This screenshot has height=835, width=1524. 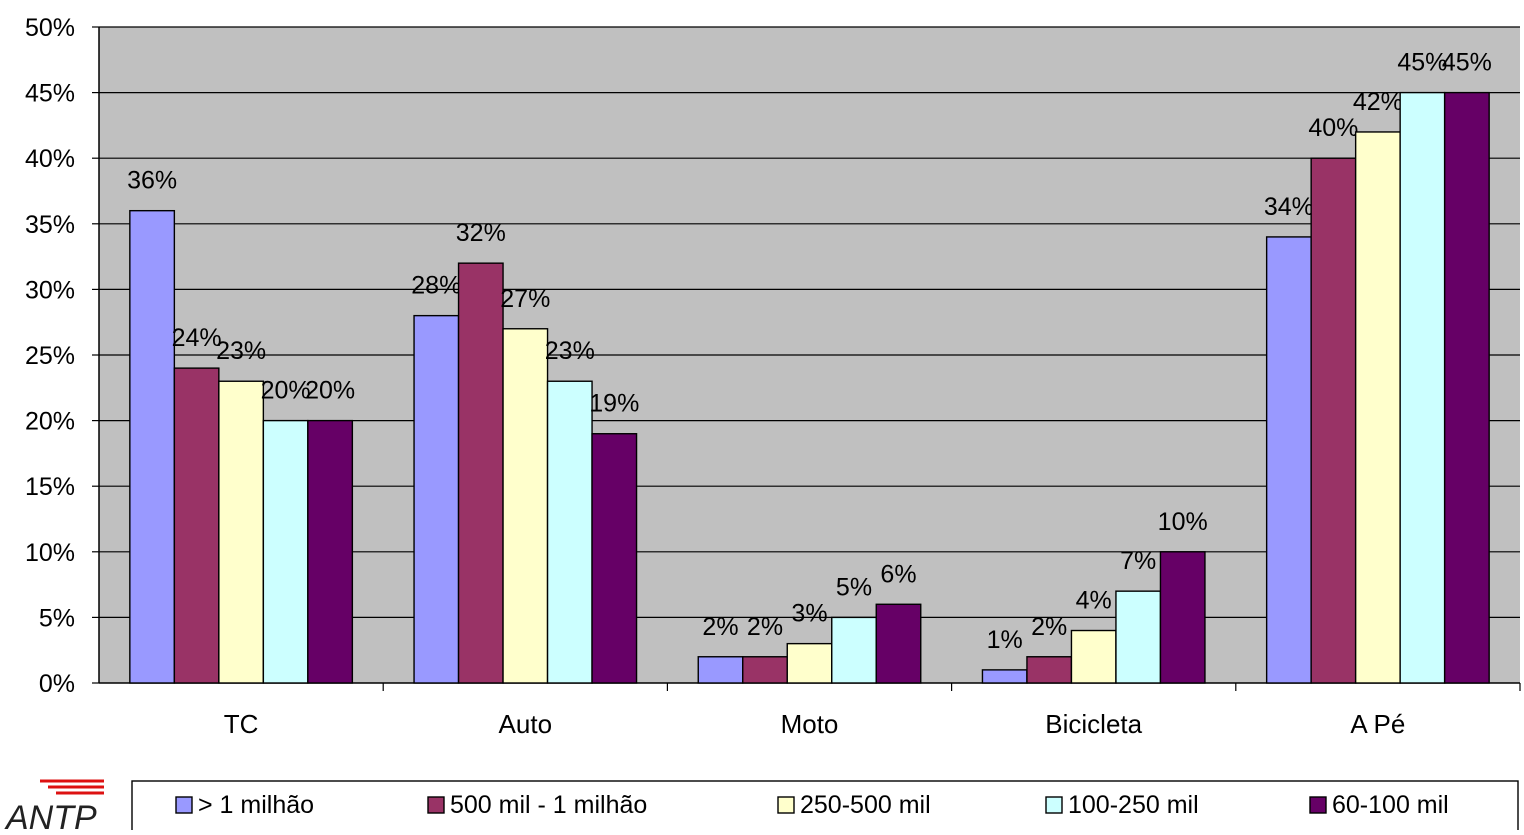 What do you see at coordinates (152, 181) in the screenshot?
I see `data-label: 36%` at bounding box center [152, 181].